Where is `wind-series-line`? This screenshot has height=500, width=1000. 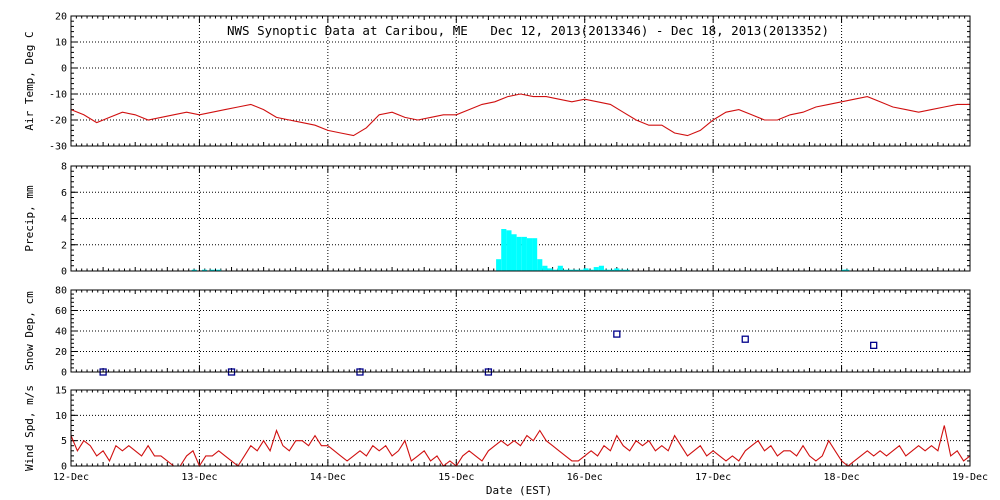 wind-series-line is located at coordinates (520, 446).